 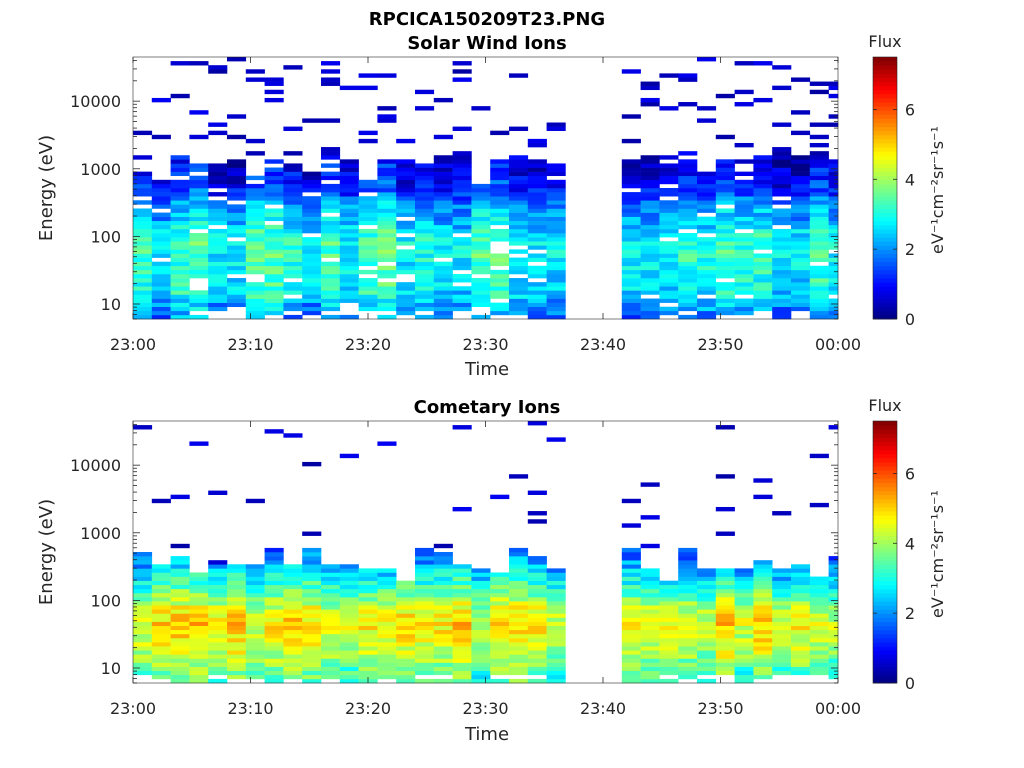 I want to click on x-tick-label: 23:30, so click(x=485, y=708).